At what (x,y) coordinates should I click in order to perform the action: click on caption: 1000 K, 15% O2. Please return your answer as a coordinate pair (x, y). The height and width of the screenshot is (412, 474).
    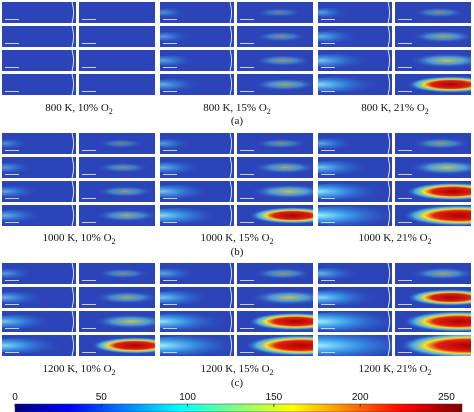
    Looking at the image, I should click on (236, 239).